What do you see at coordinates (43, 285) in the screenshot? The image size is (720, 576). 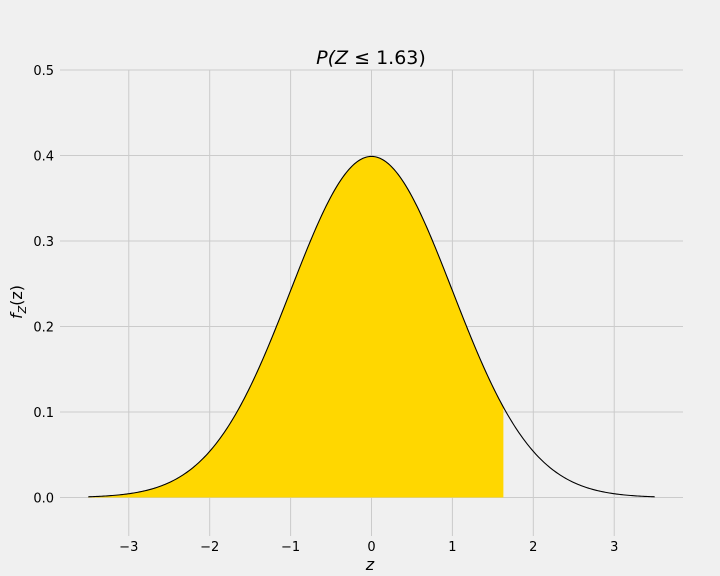 I see `y-axis-ticks: 0.0 0.1 0.2 0.3 0.4 0.5` at bounding box center [43, 285].